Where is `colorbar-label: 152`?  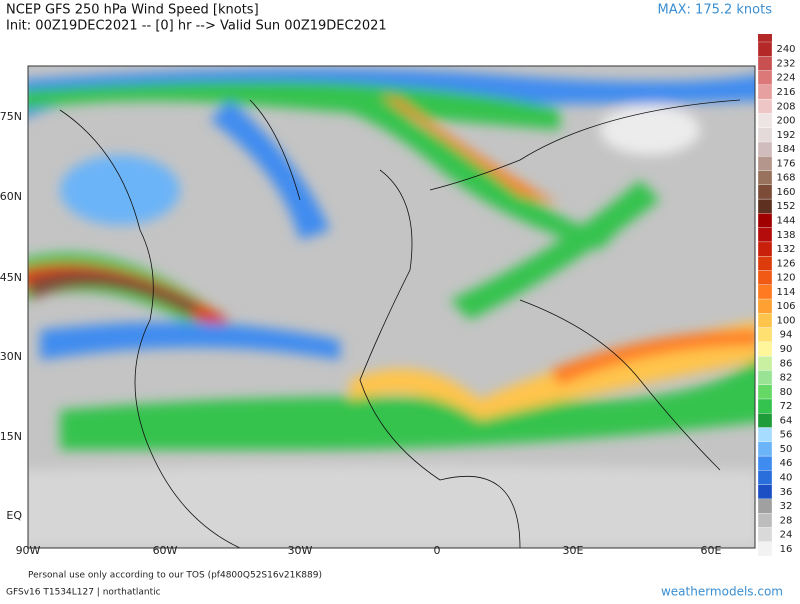
colorbar-label: 152 is located at coordinates (785, 206).